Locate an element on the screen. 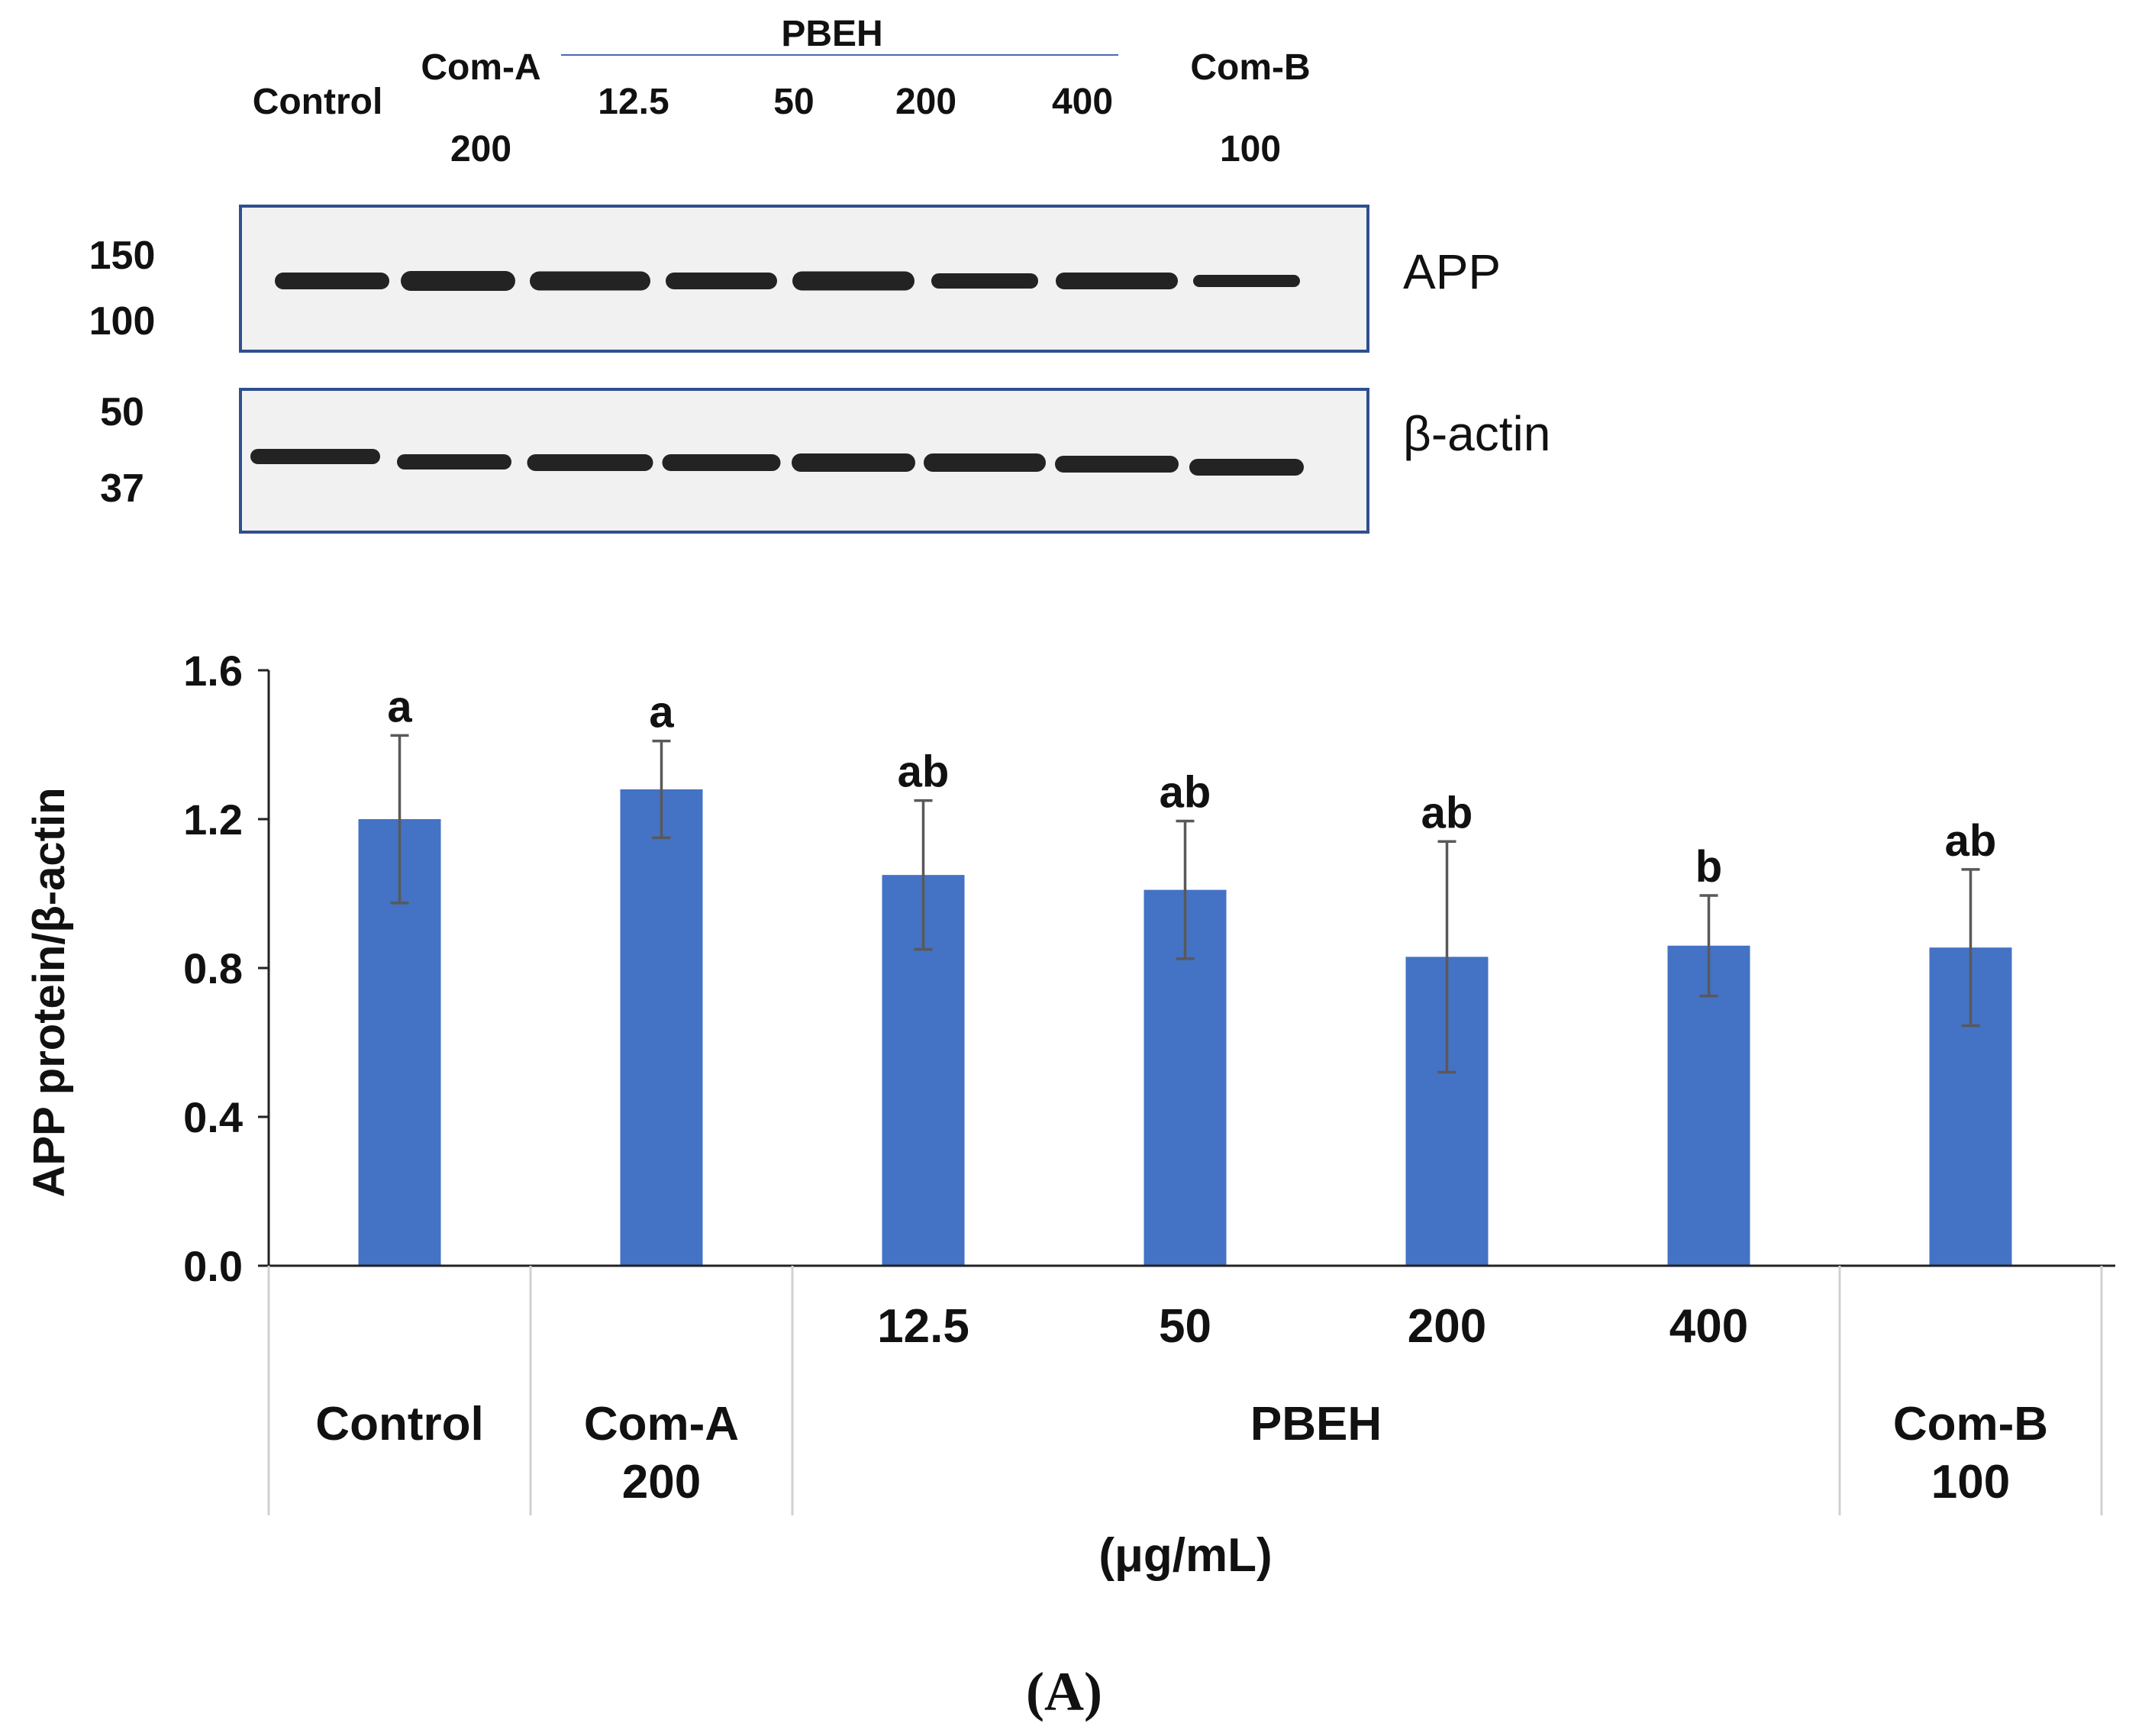 The width and height of the screenshot is (2129, 1736). lane-label-comb: Com-B is located at coordinates (1250, 67).